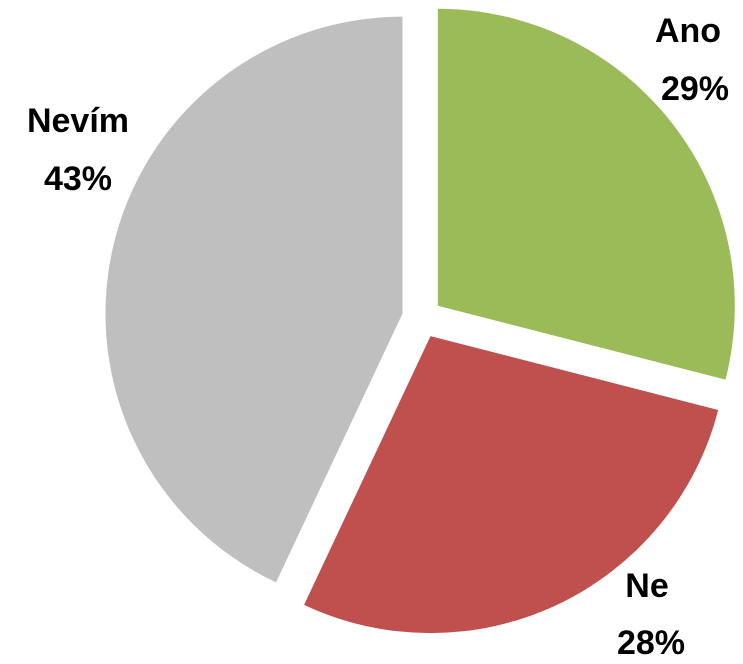 This screenshot has height=664, width=743. What do you see at coordinates (651, 643) in the screenshot?
I see `slice-label-ne-value: 28%` at bounding box center [651, 643].